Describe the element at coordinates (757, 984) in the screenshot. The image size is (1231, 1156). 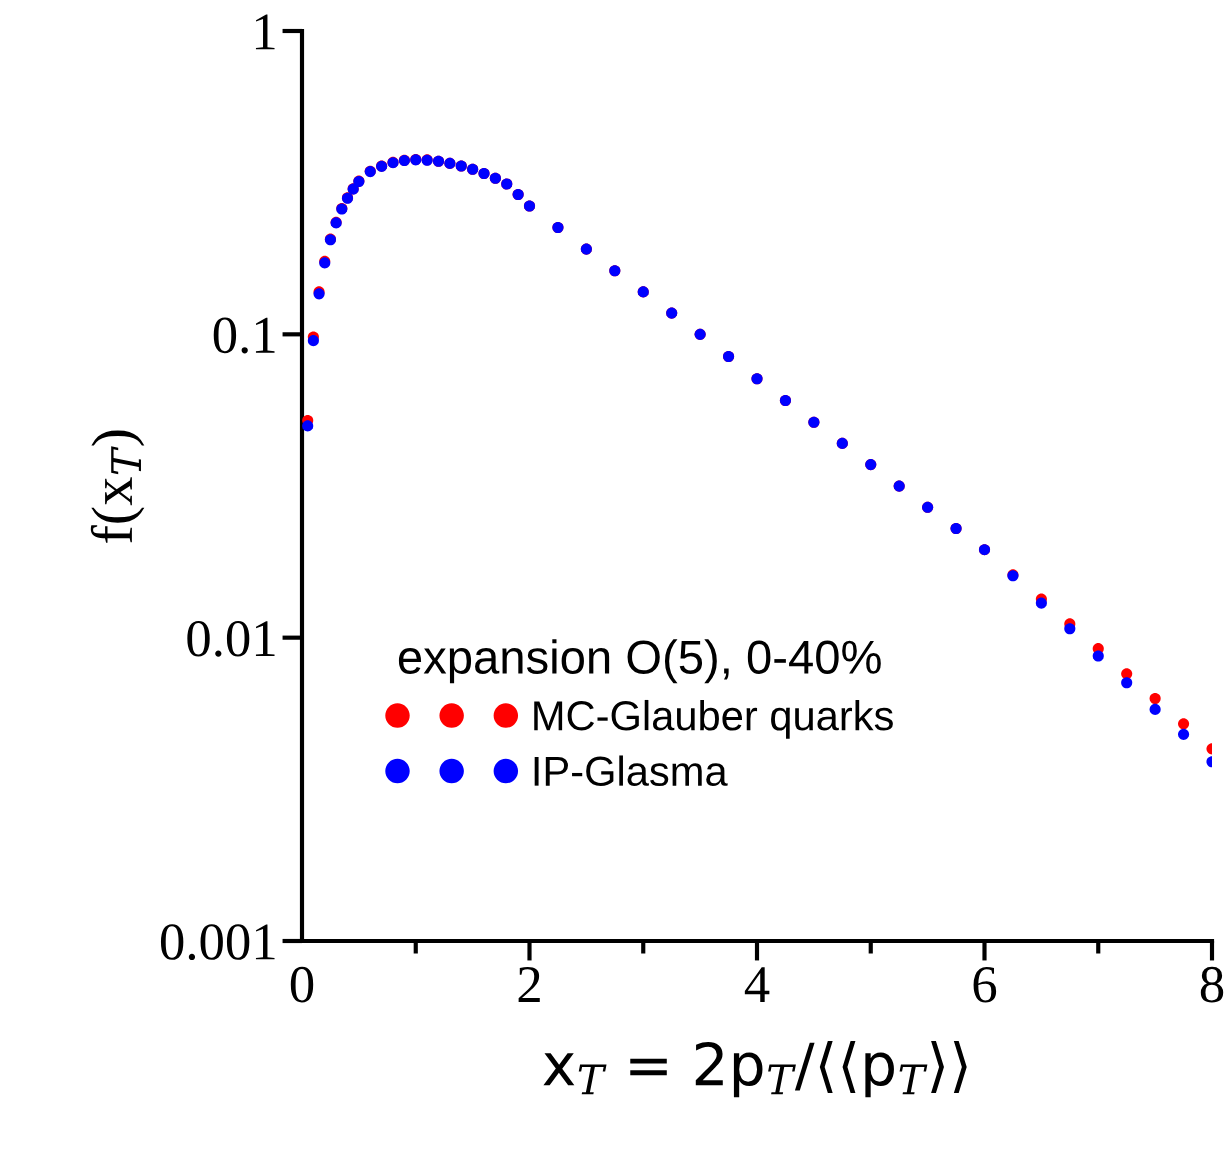
I see `x-tick-label: 4` at that location.